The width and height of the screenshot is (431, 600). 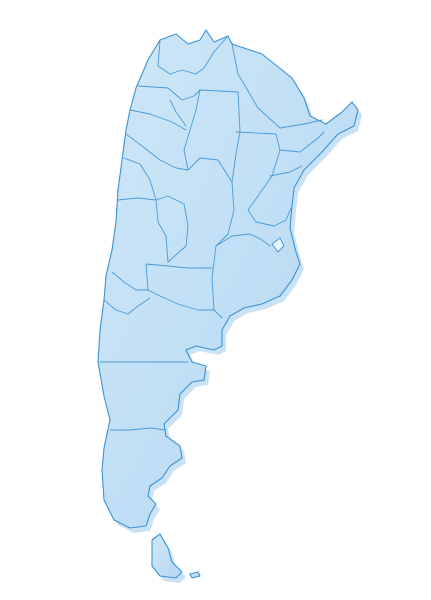 I want to click on border-buenosaires-north, so click(x=243, y=240).